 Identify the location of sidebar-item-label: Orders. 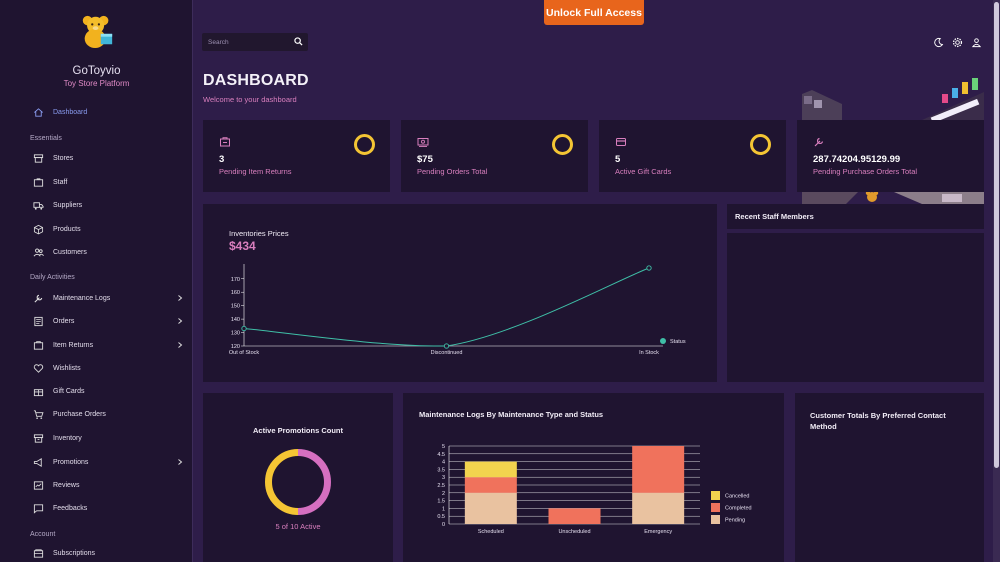
(64, 321).